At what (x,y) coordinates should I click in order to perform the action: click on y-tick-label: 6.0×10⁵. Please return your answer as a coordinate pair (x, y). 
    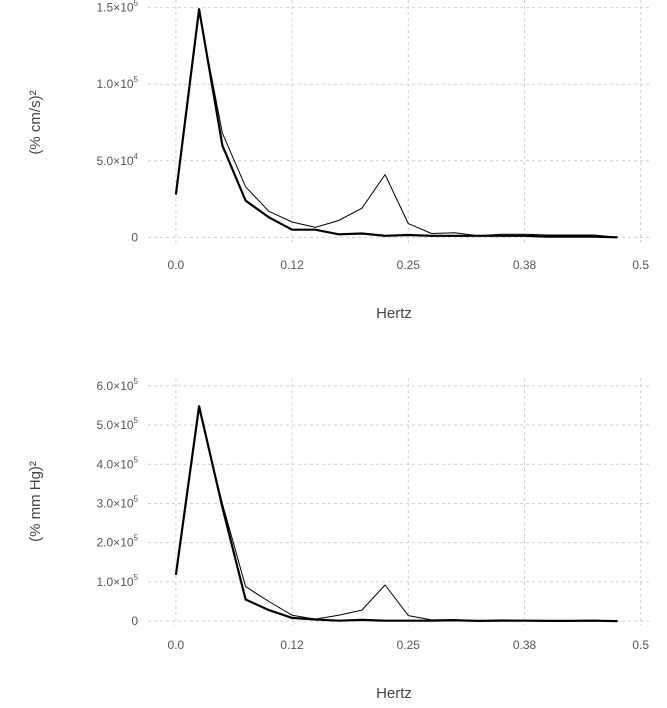
    Looking at the image, I should click on (118, 385).